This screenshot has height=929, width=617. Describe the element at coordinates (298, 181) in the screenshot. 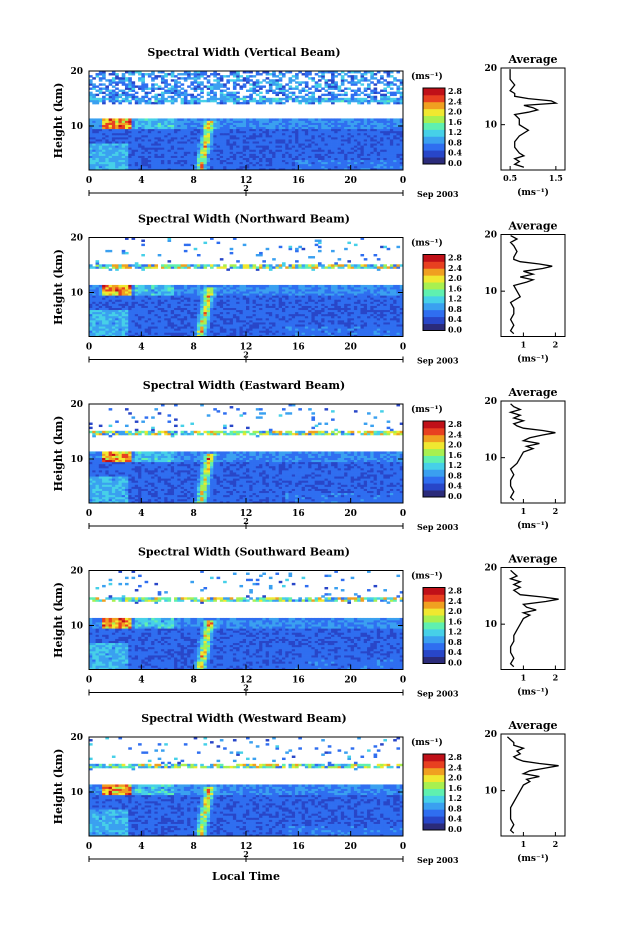

I see `x-tick-label: 16` at that location.